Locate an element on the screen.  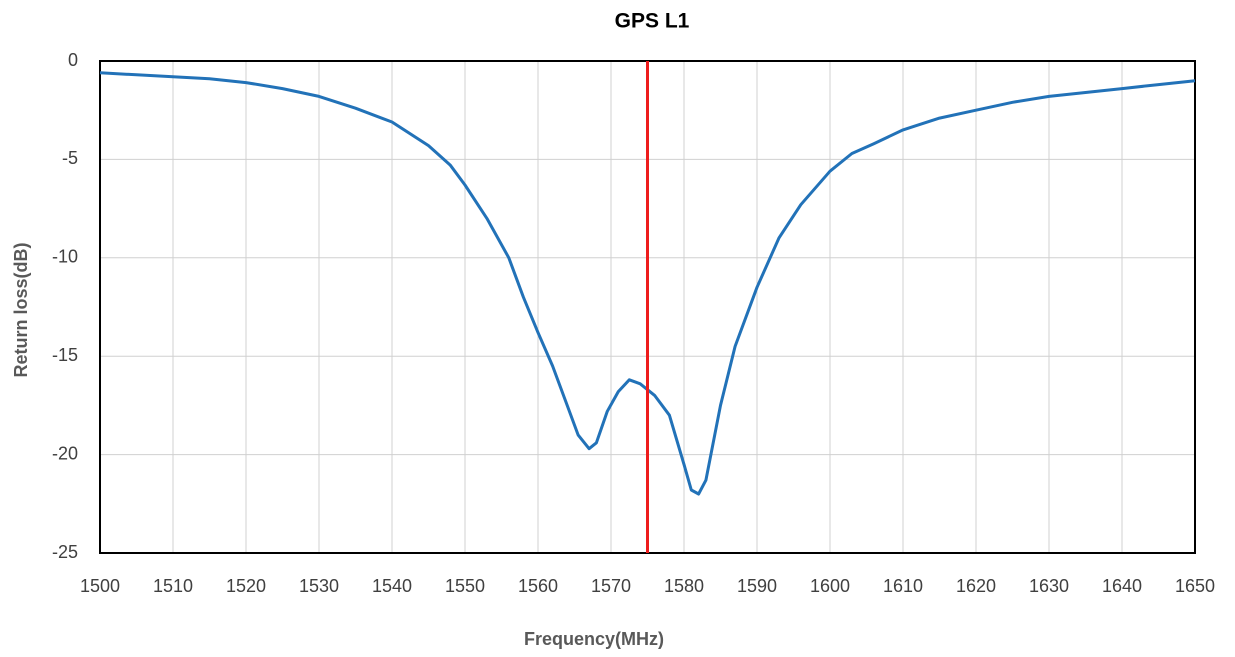
y-tick-label: -20 is located at coordinates (65, 453).